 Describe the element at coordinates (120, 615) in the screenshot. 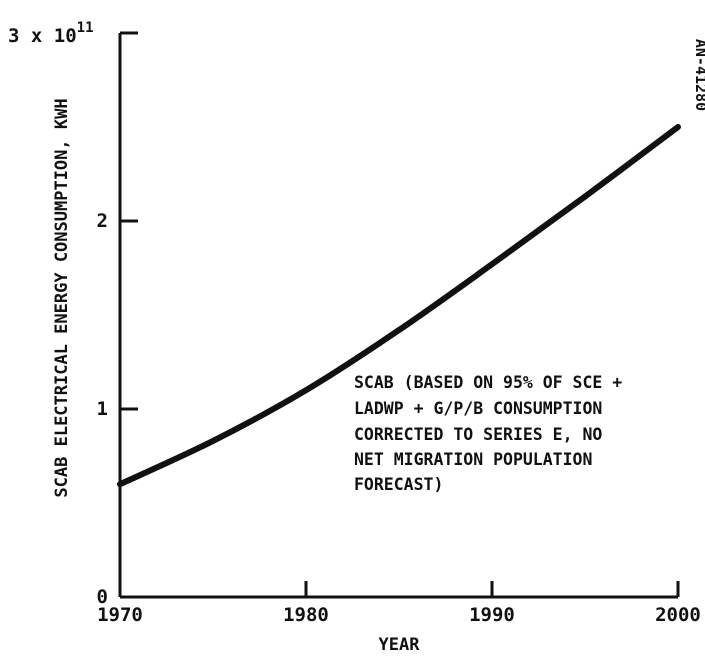

I see `x-tick-label-1970: 1970` at that location.